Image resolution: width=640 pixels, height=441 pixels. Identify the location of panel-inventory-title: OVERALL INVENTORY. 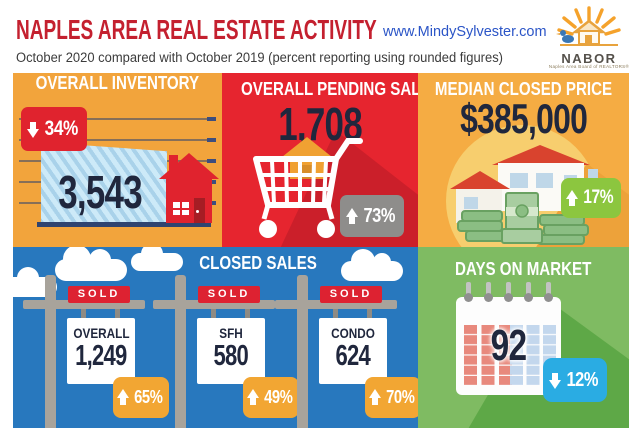
(117, 83).